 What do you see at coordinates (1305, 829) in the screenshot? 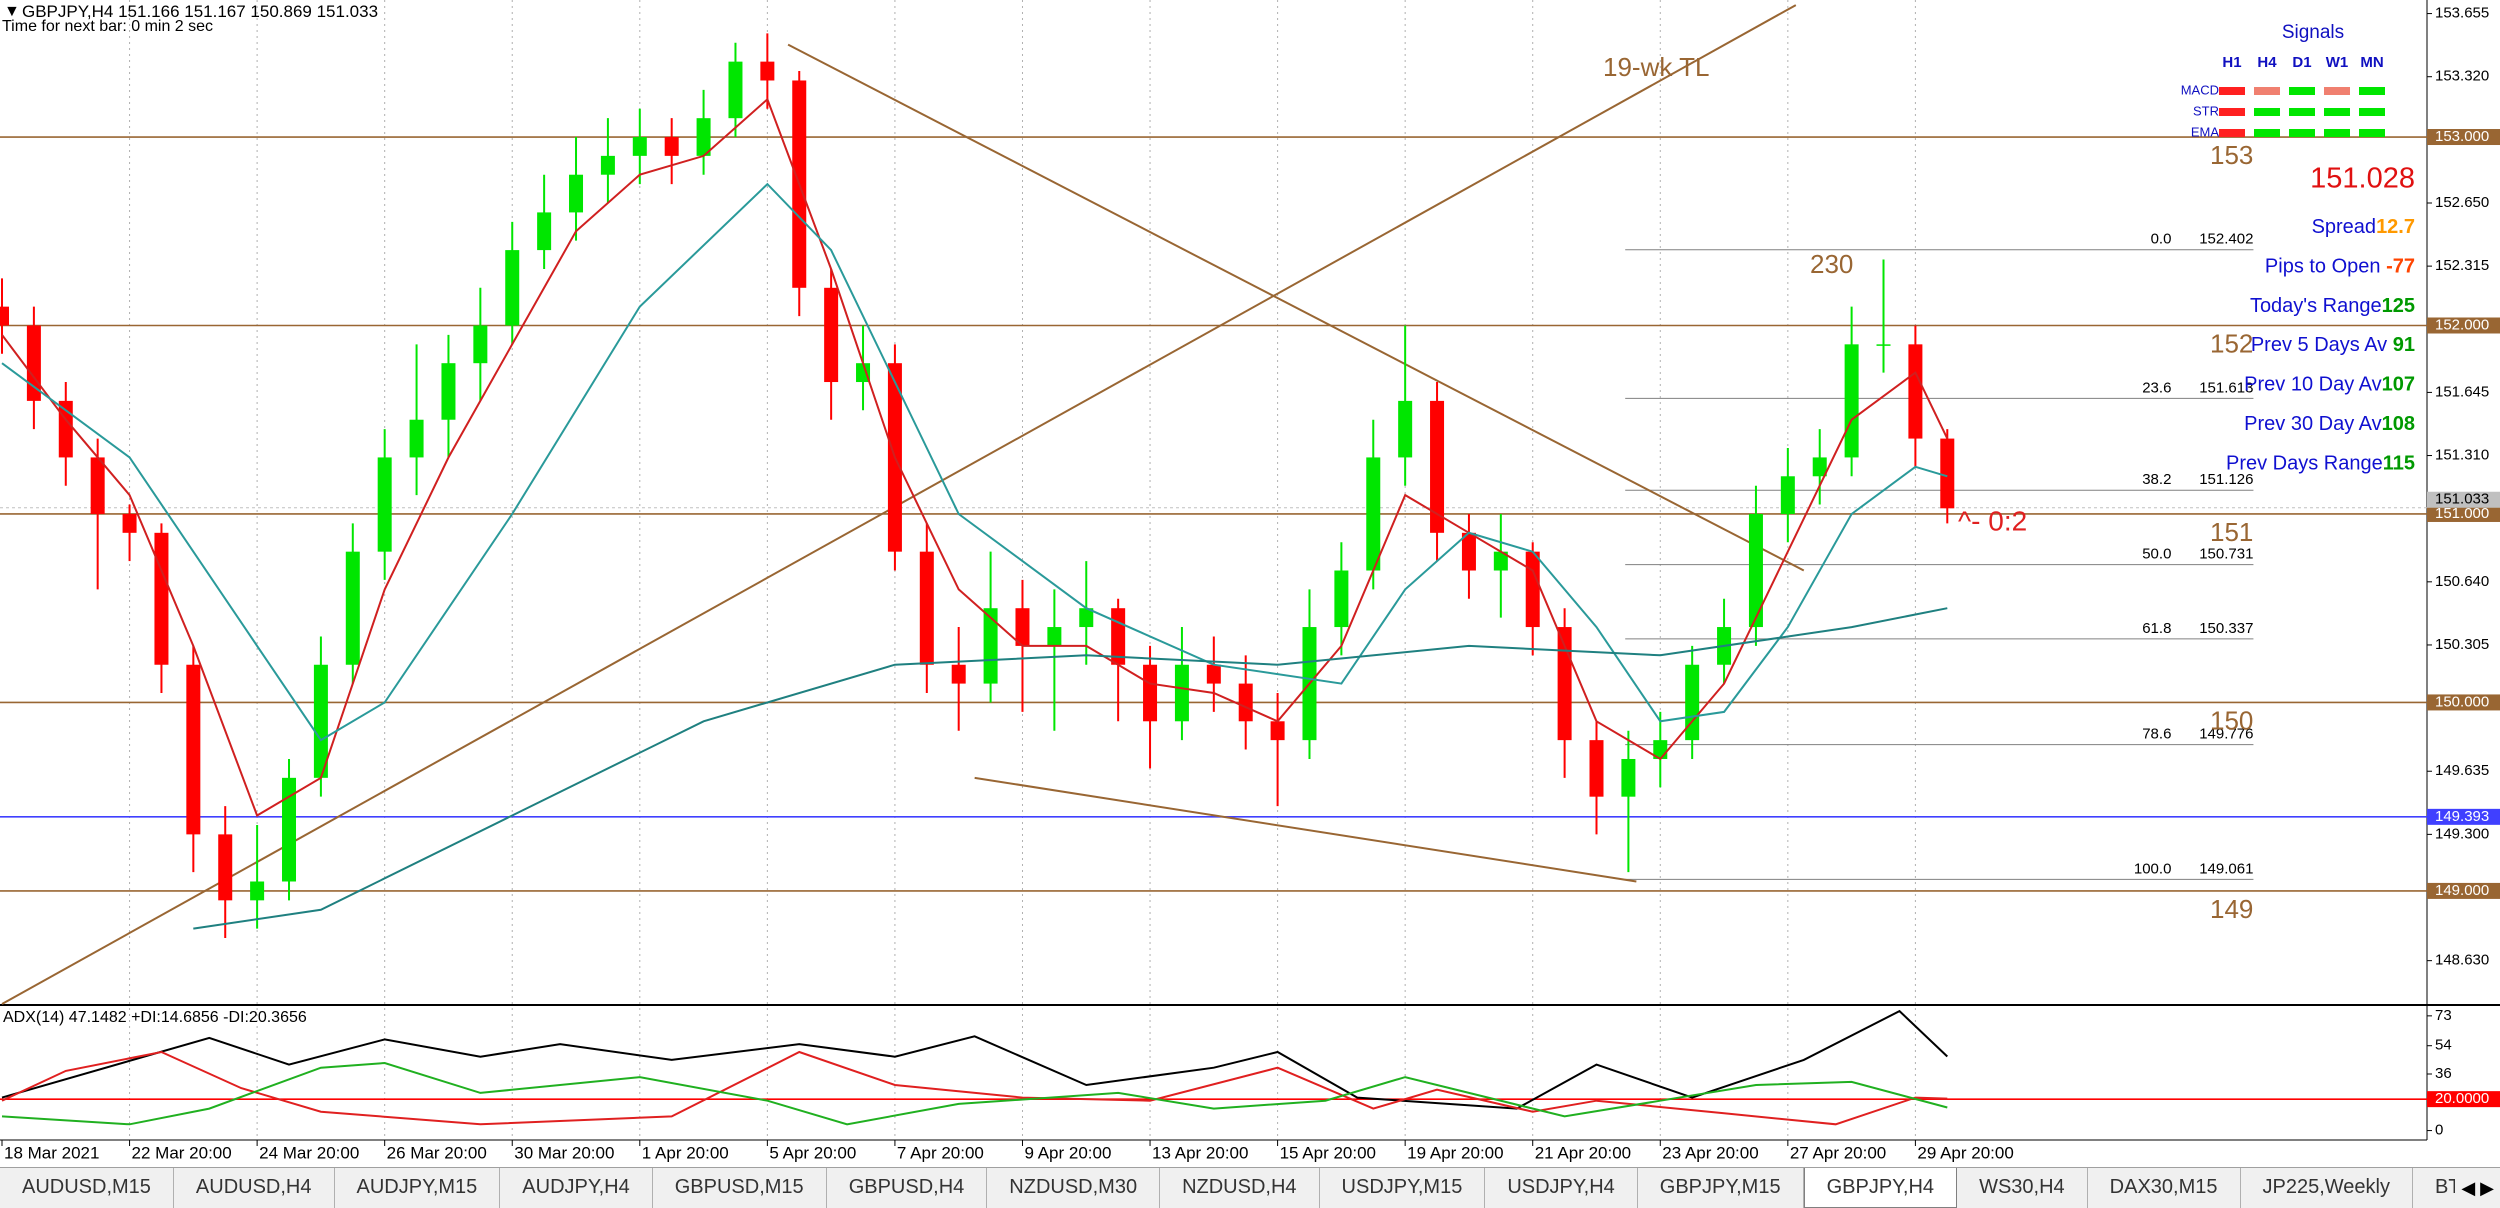
I see `trendline` at bounding box center [1305, 829].